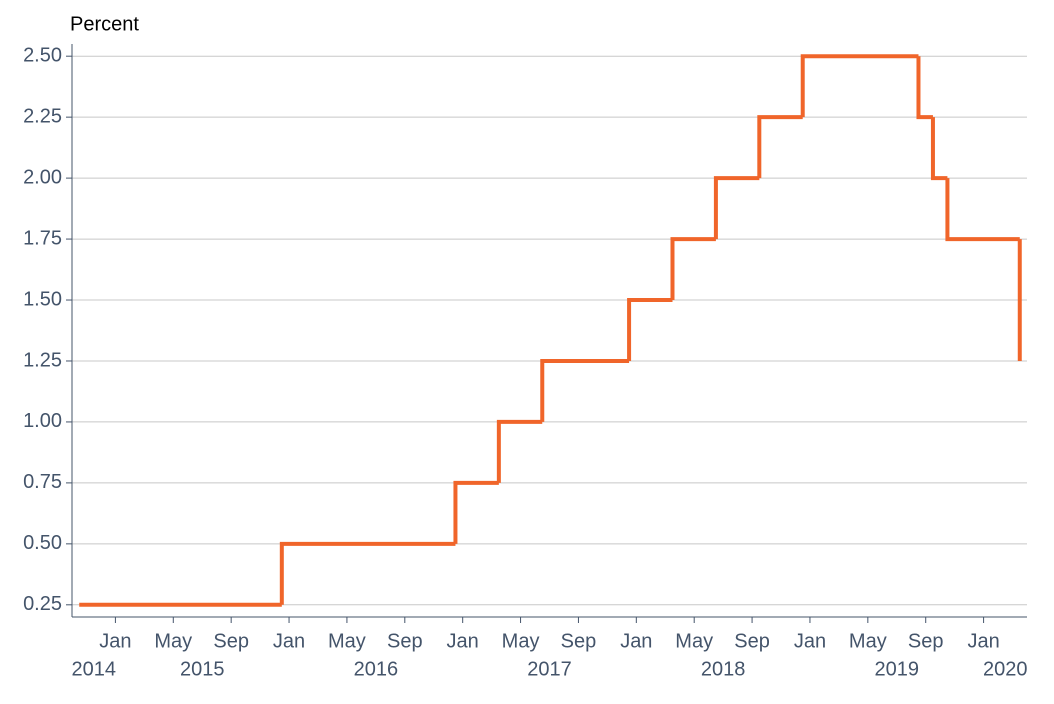 This screenshot has width=1054, height=704. What do you see at coordinates (42, 55) in the screenshot?
I see `y-tick-label: 2.50` at bounding box center [42, 55].